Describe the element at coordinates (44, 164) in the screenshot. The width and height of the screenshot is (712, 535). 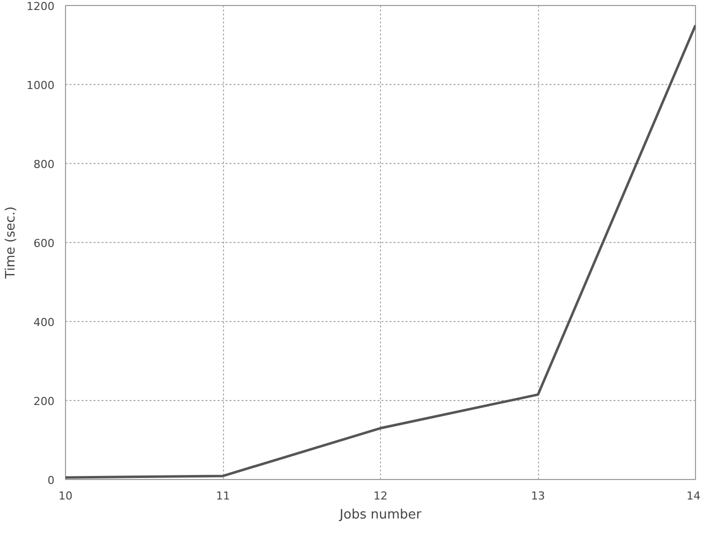
I see `y-tick-label: 800` at that location.